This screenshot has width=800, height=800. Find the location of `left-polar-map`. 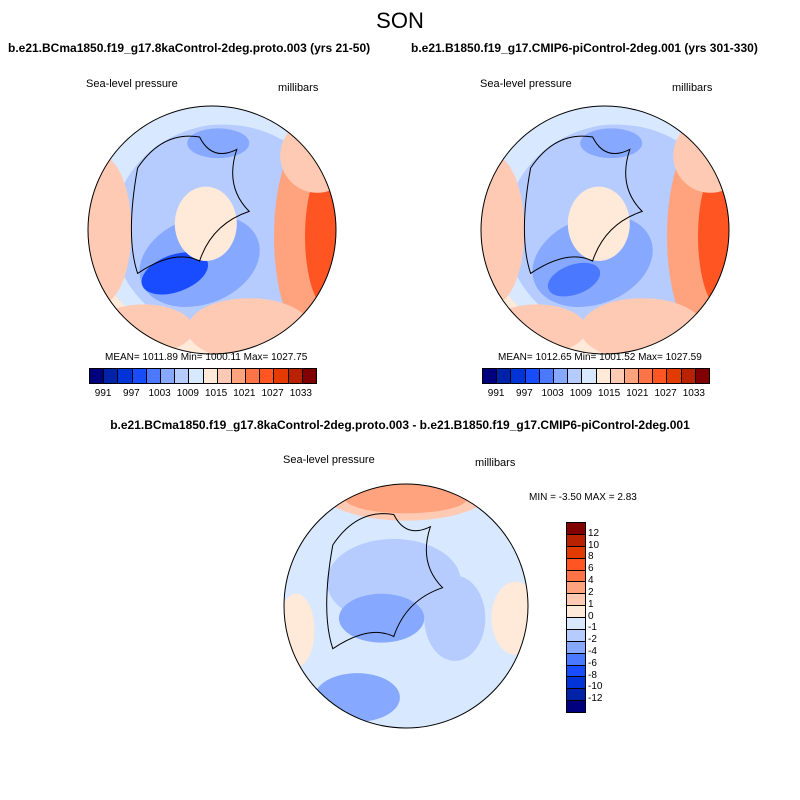

left-polar-map is located at coordinates (212, 230).